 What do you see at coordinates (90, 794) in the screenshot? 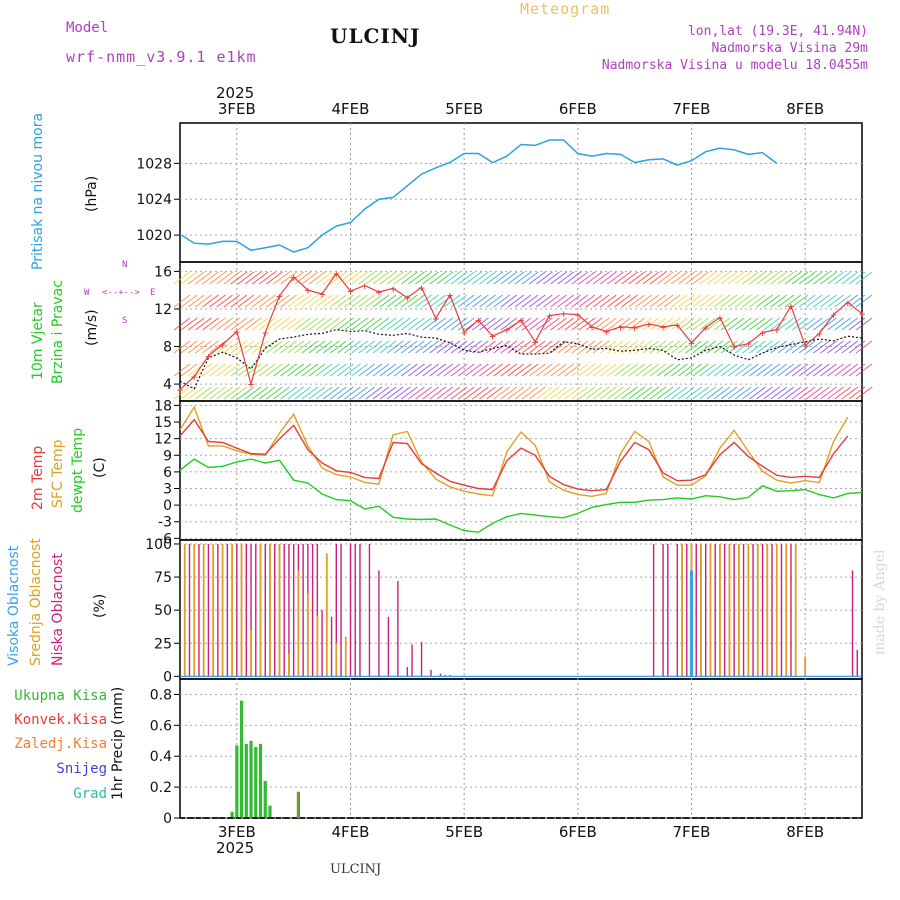
I see `legend-hail: Grad` at bounding box center [90, 794].